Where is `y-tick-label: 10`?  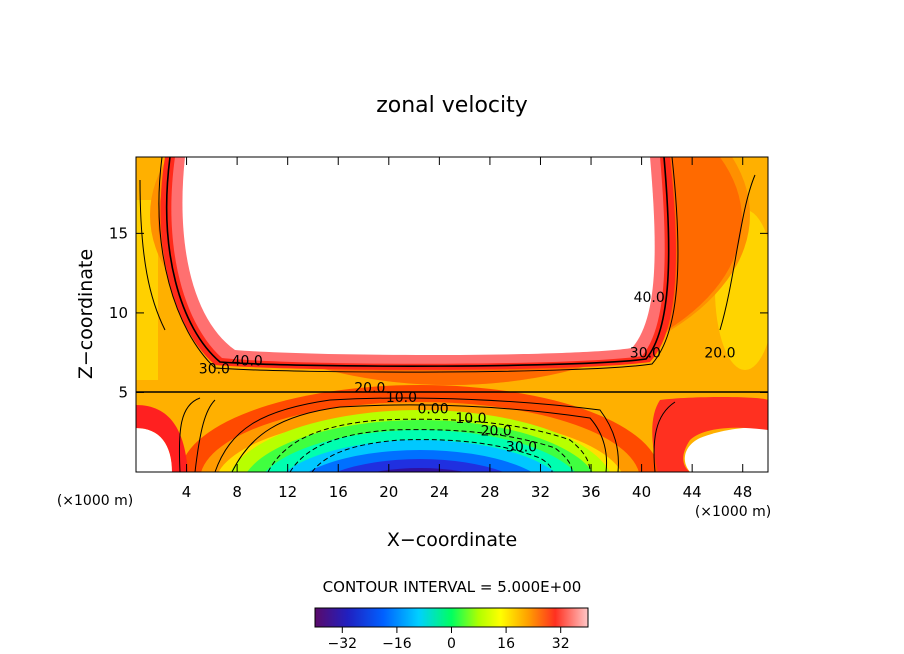 y-tick-label: 10 is located at coordinates (118, 313).